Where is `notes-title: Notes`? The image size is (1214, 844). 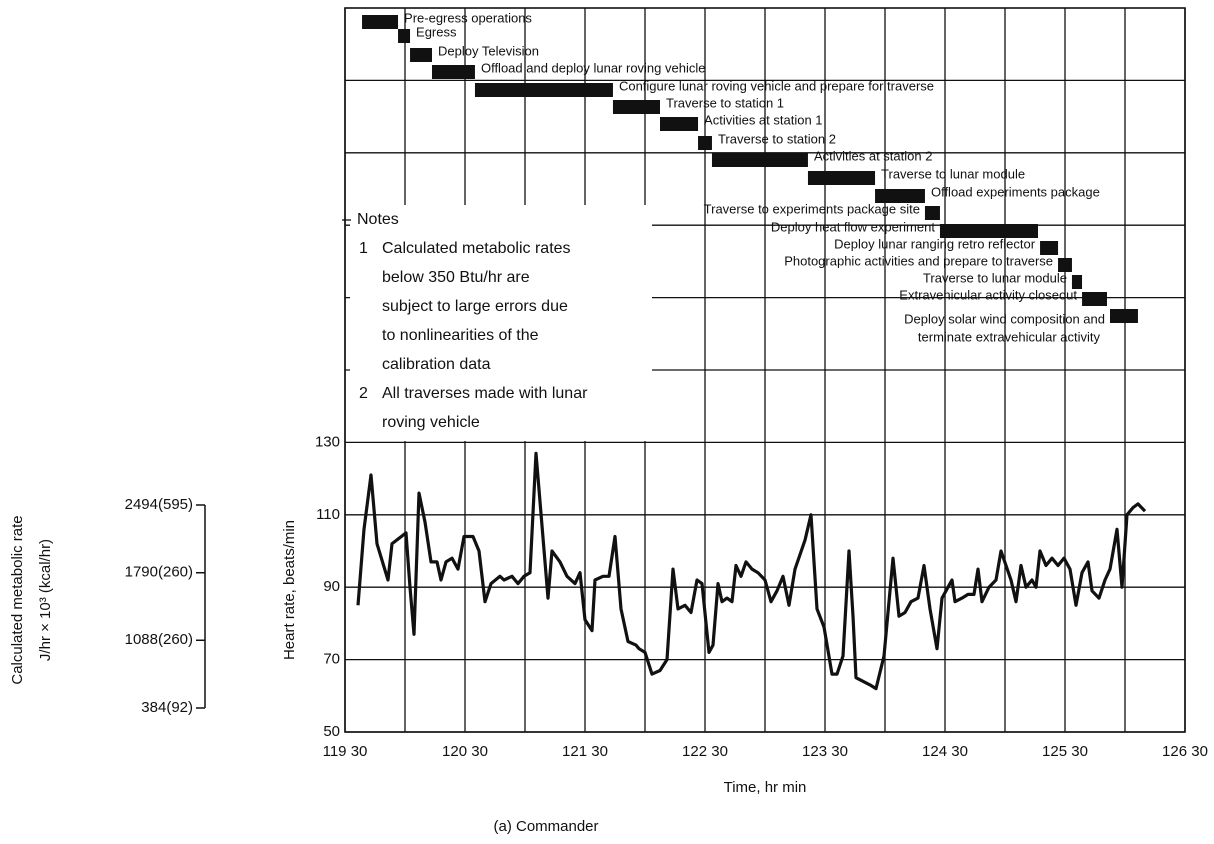
notes-title: Notes is located at coordinates (378, 219).